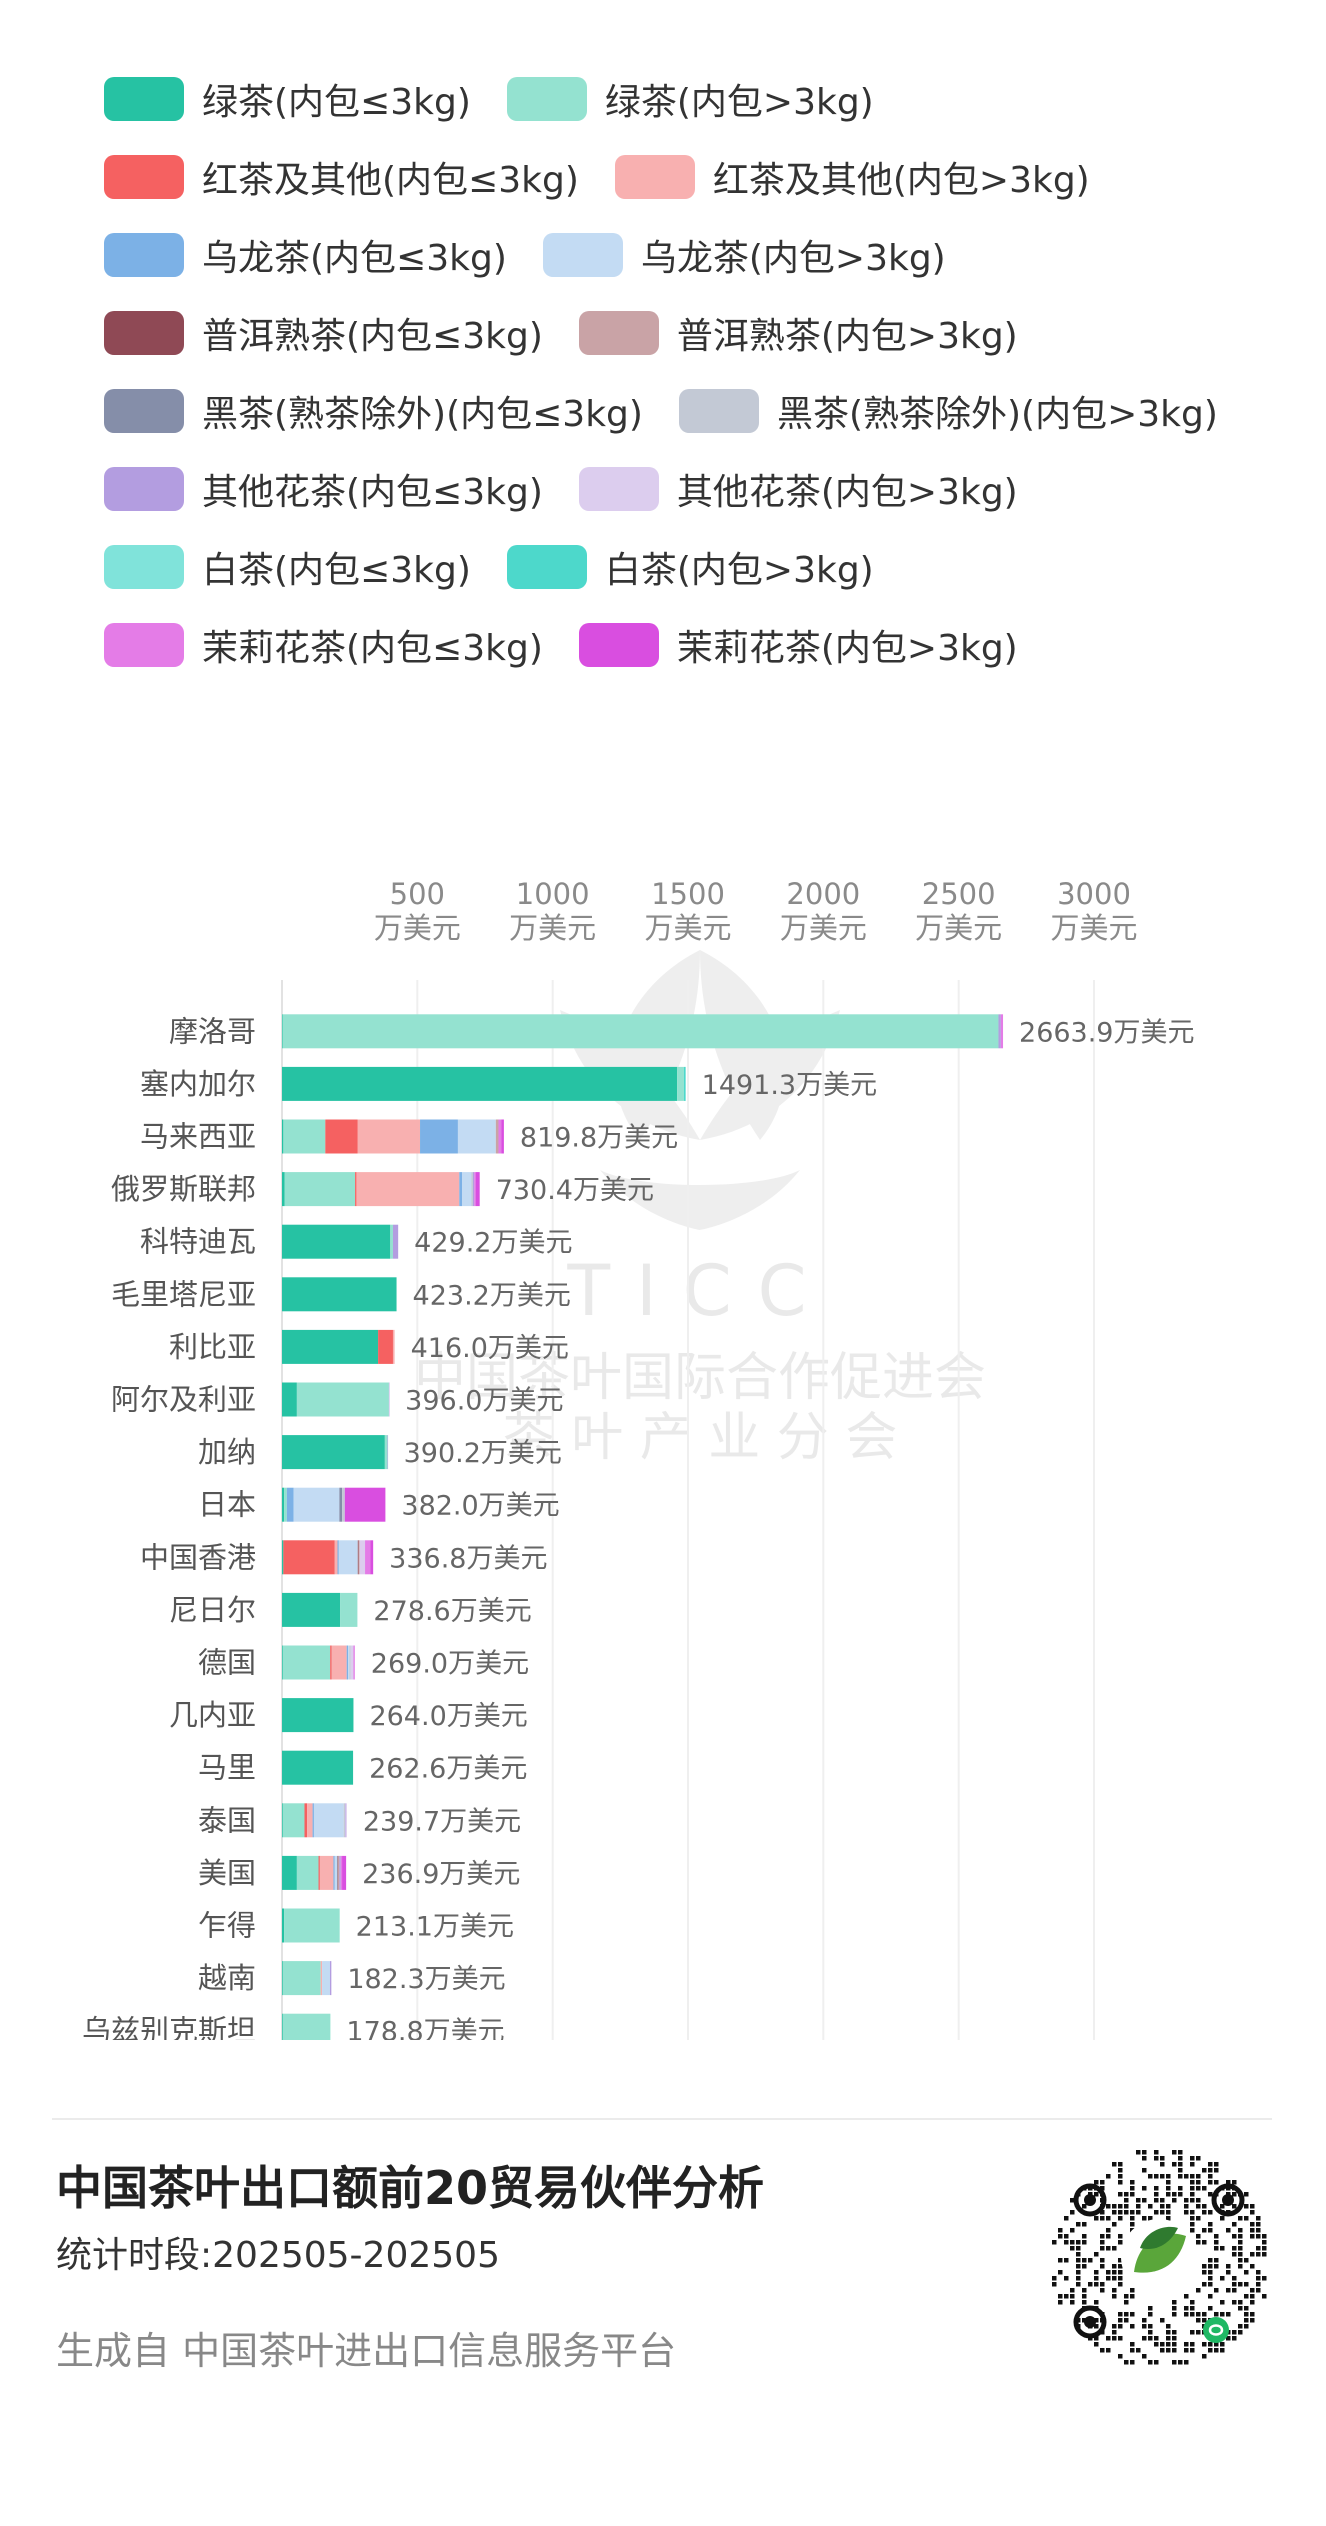  Describe the element at coordinates (690, 99) in the screenshot. I see `legend-item: 绿茶(内包>3kg)` at that location.